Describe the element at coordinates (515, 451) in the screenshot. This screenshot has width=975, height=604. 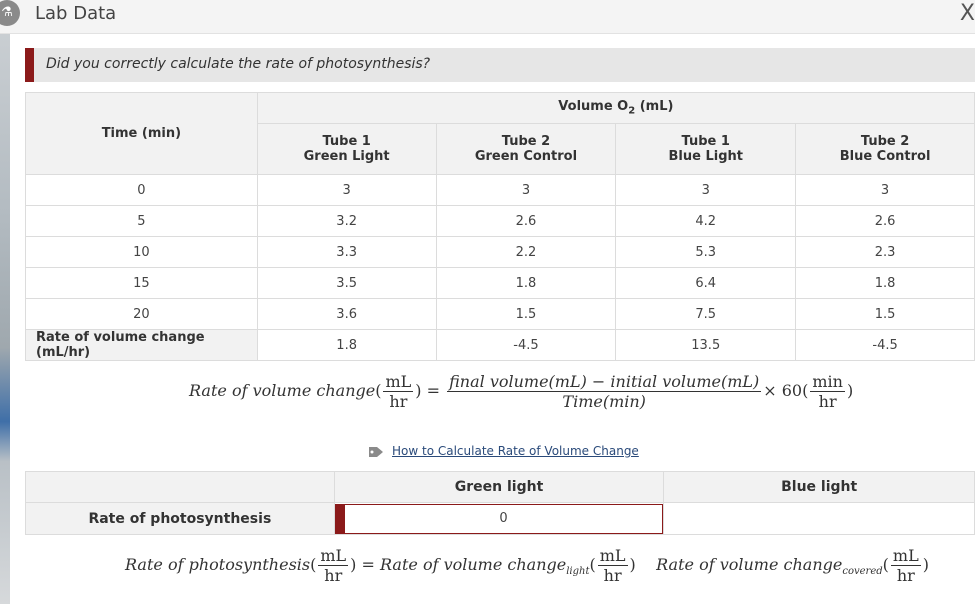
I see `how-to-calculate-link: How to Calculate Rate of Volume Change` at that location.